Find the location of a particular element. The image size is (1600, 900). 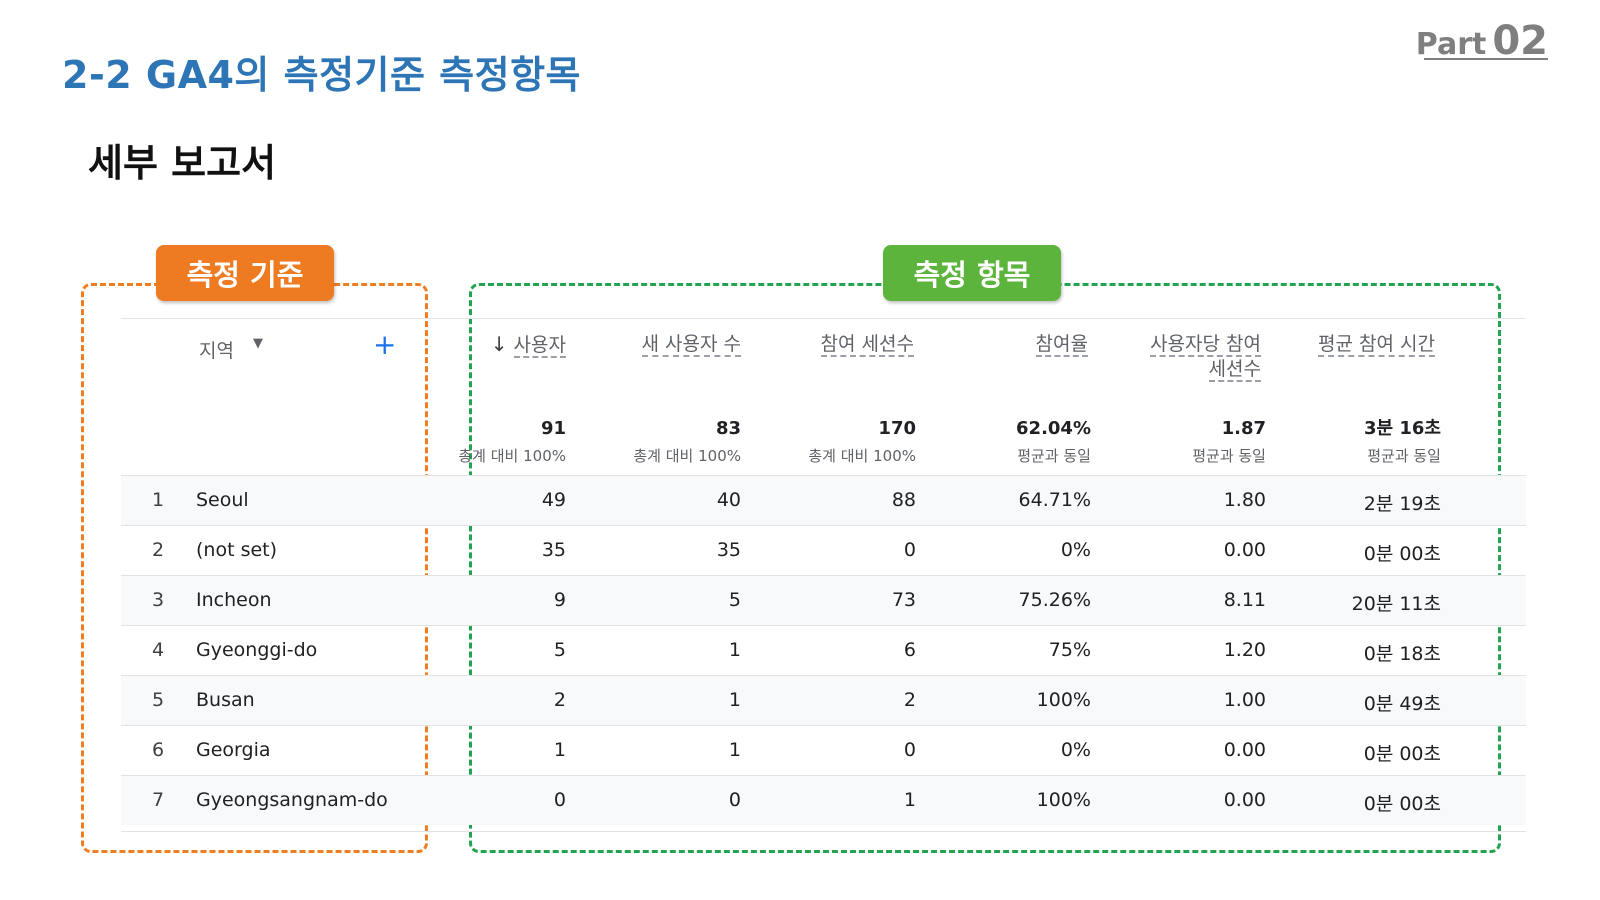

metrics-tag: 측정 항목 is located at coordinates (972, 273).